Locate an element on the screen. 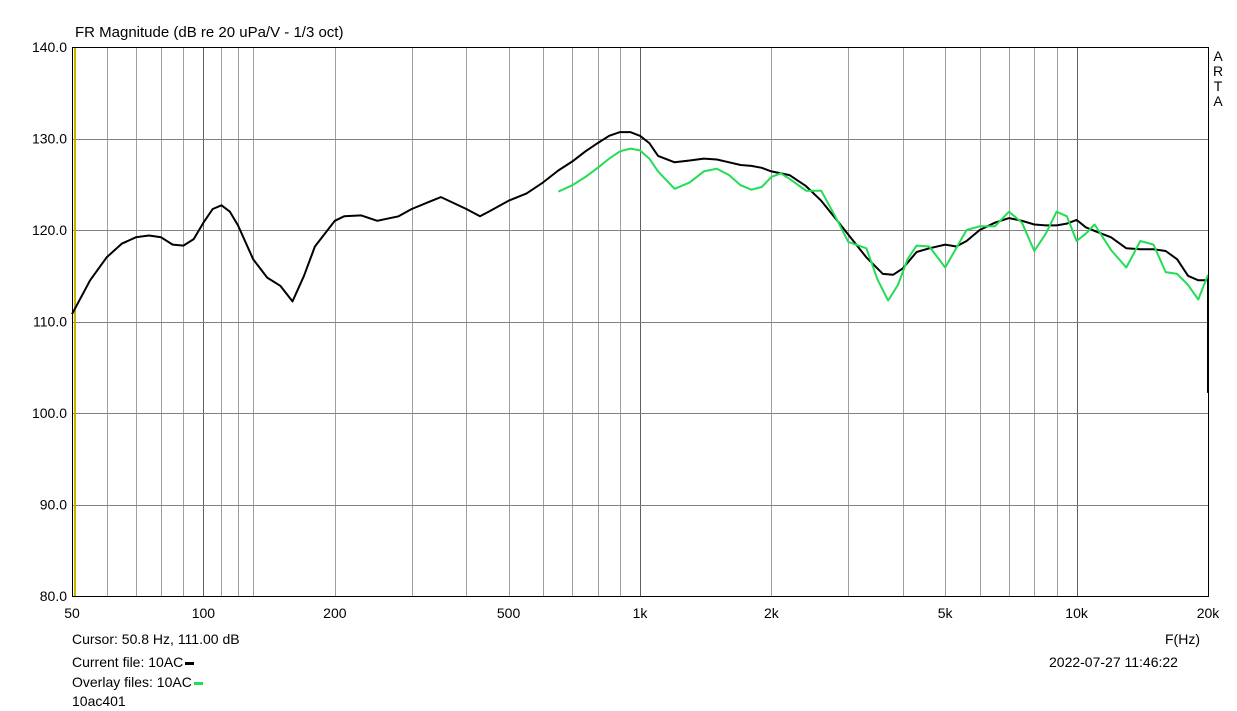 The width and height of the screenshot is (1237, 711). arta-letter: T is located at coordinates (1218, 86).